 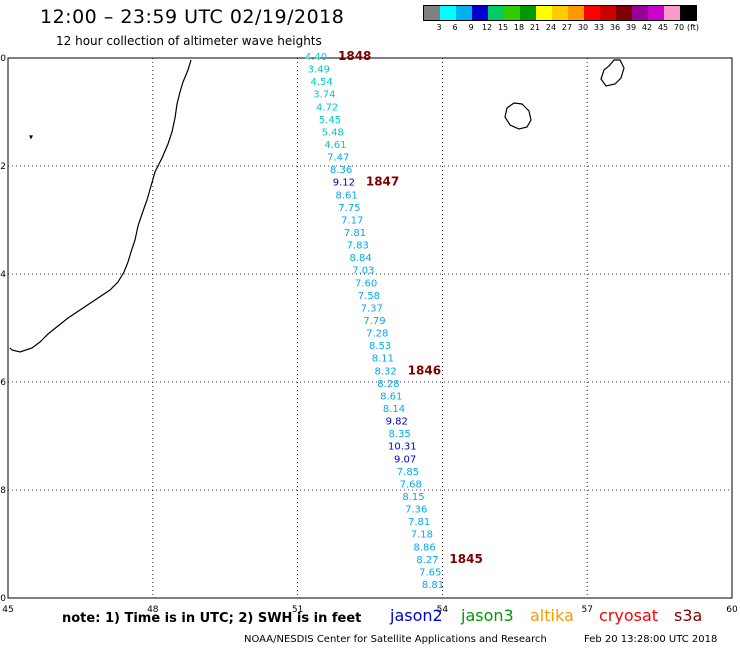 What do you see at coordinates (433, 585) in the screenshot?
I see `wave-height-label: 8.81` at bounding box center [433, 585].